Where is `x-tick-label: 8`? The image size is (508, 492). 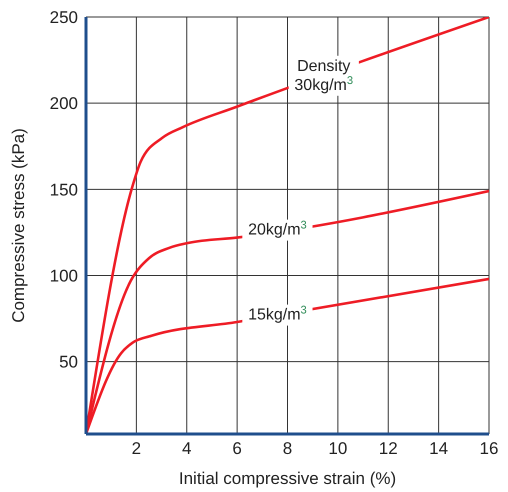
x-tick-label: 8 is located at coordinates (287, 448).